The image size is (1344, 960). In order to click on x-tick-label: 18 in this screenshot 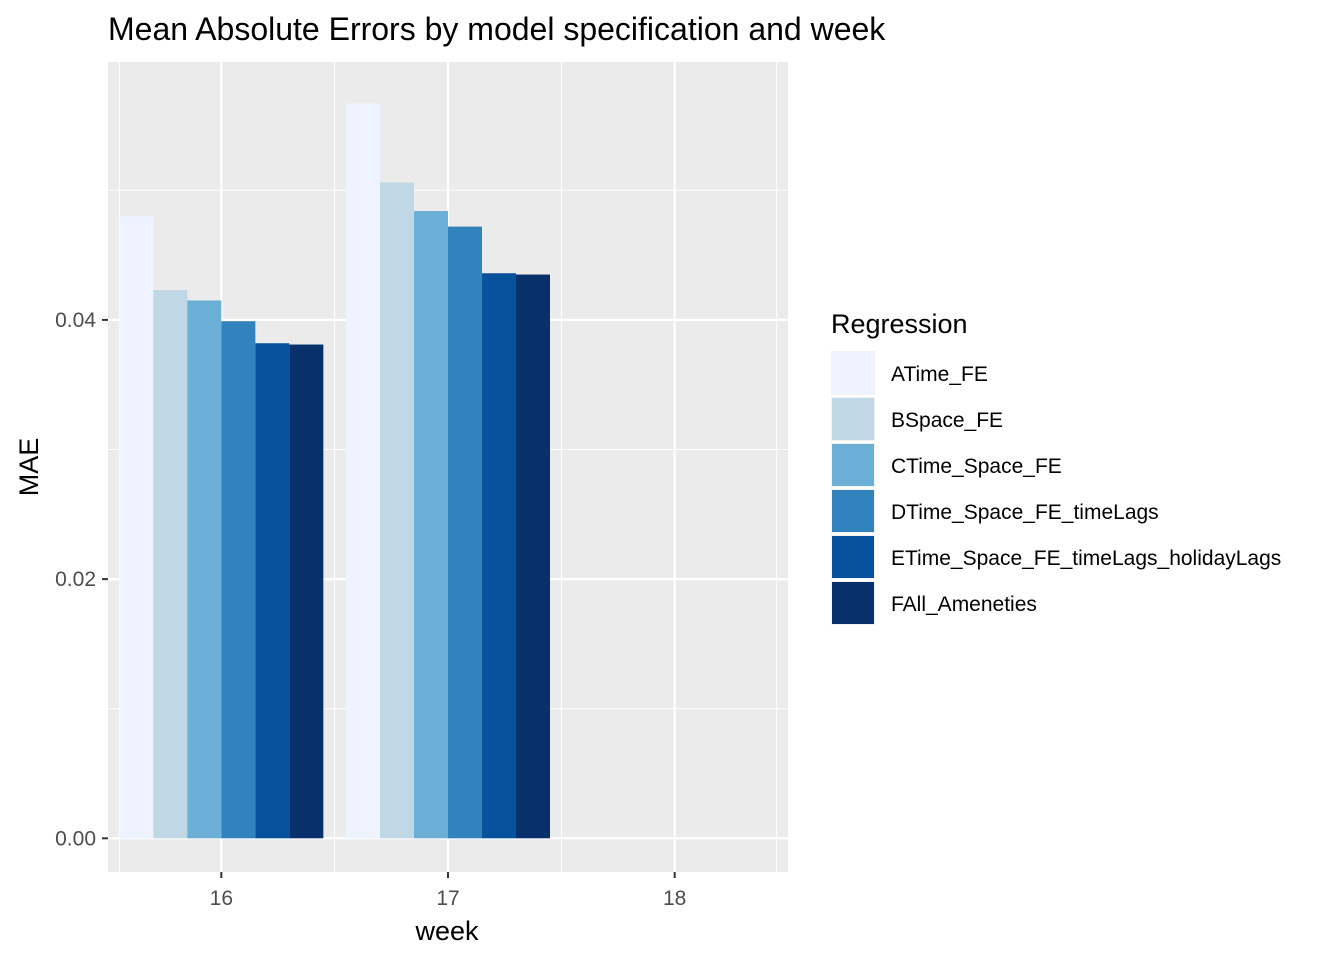, I will do `click(674, 898)`.